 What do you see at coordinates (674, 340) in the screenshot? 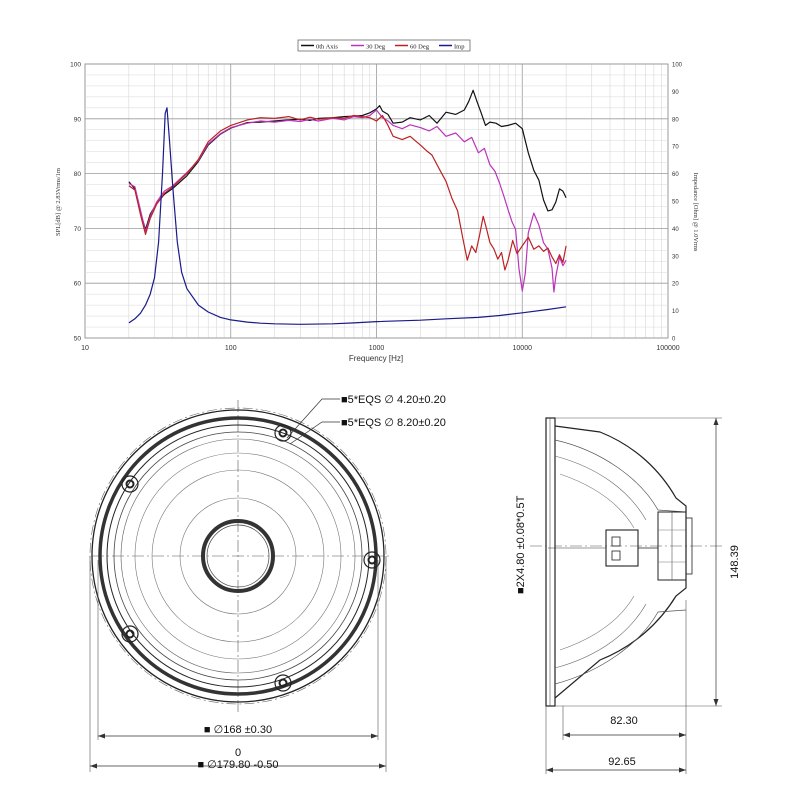
I see `y2-tick-label: 0` at bounding box center [674, 340].